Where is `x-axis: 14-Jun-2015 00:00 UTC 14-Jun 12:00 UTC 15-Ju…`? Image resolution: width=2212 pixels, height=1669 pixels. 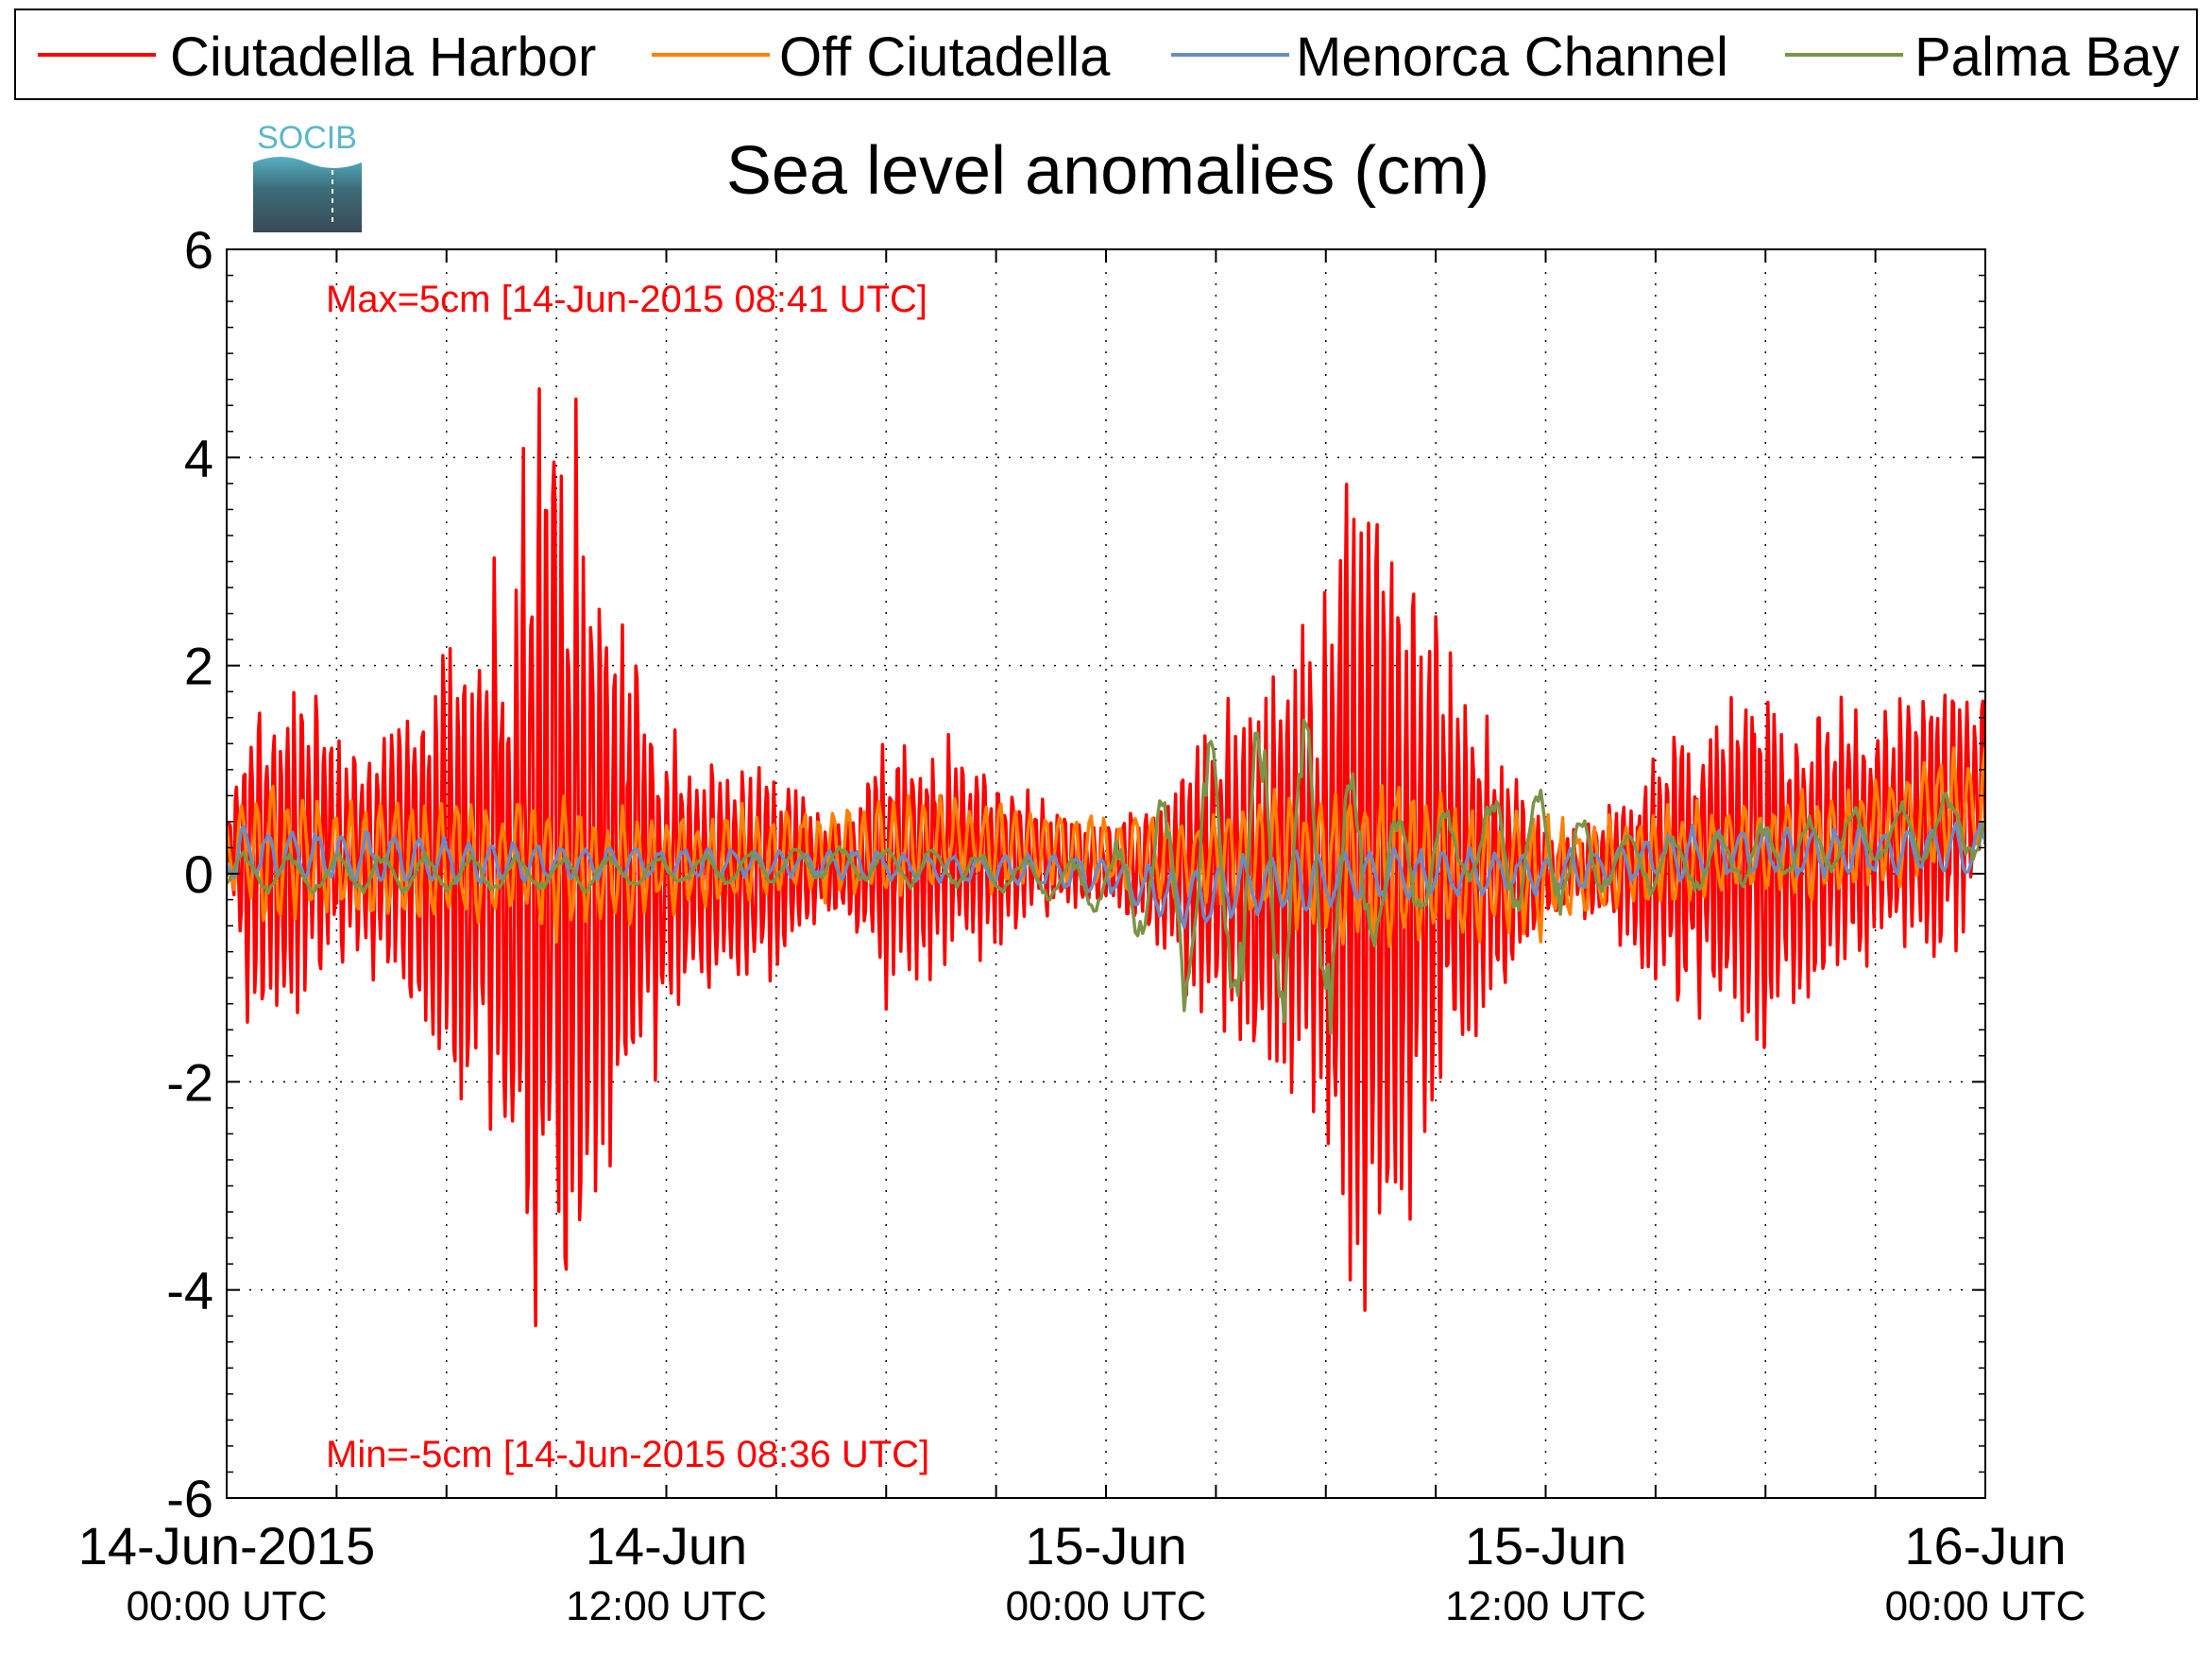
x-axis: 14-Jun-2015 00:00 UTC 14-Jun 12:00 UTC 15-Ju… is located at coordinates (1082, 1573).